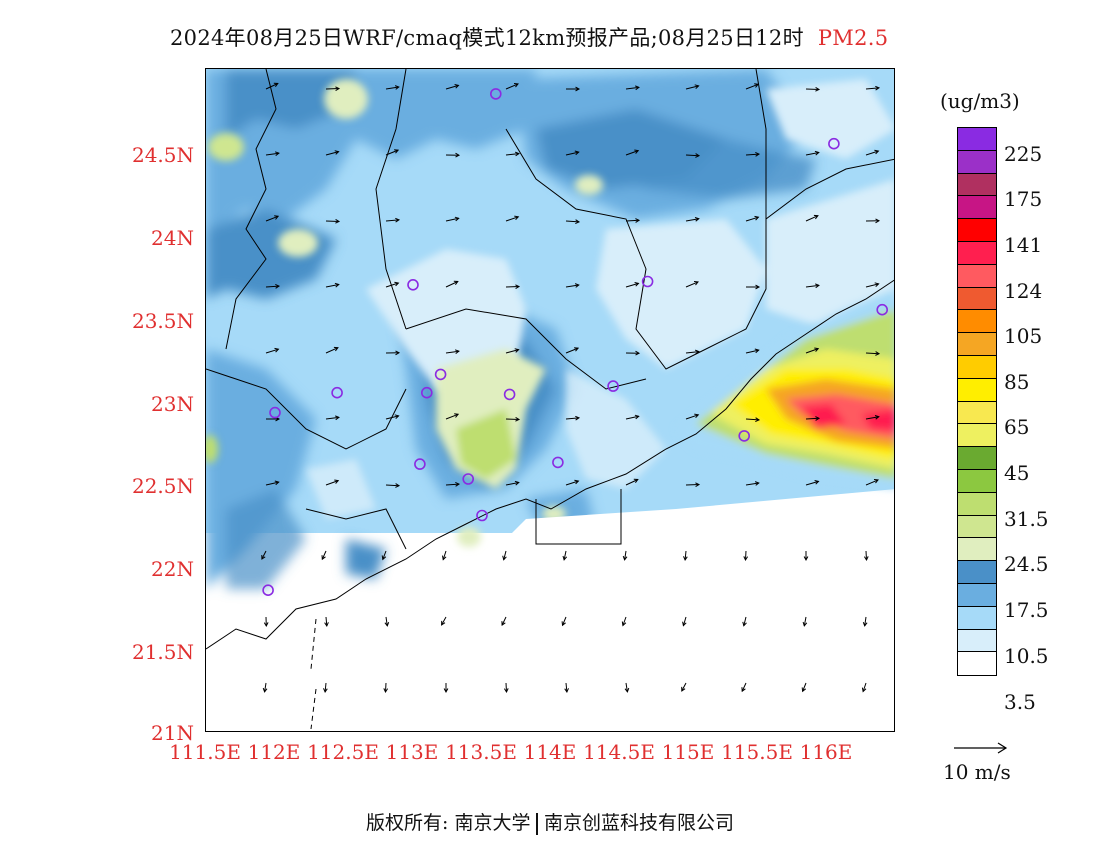 Image resolution: width=1100 pixels, height=850 pixels. What do you see at coordinates (550, 752) in the screenshot?
I see `lon-tick-label: 114E` at bounding box center [550, 752].